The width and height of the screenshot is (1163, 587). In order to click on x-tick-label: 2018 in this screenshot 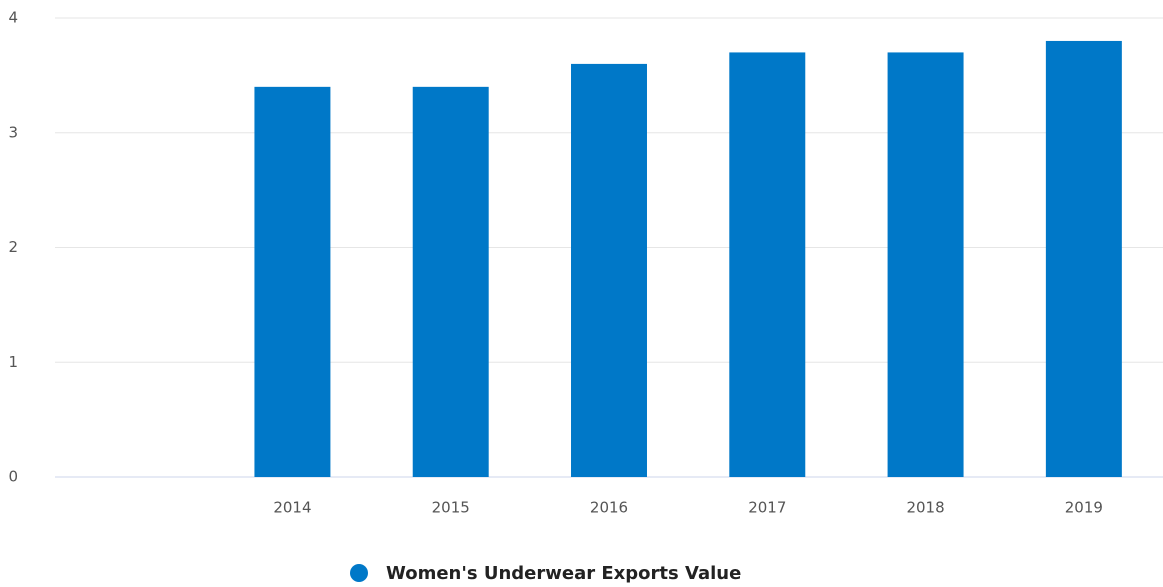, I will do `click(925, 508)`.